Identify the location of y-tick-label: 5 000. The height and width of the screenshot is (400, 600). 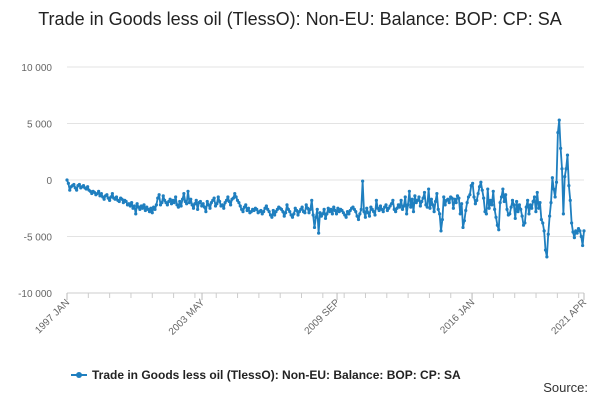
(39, 125).